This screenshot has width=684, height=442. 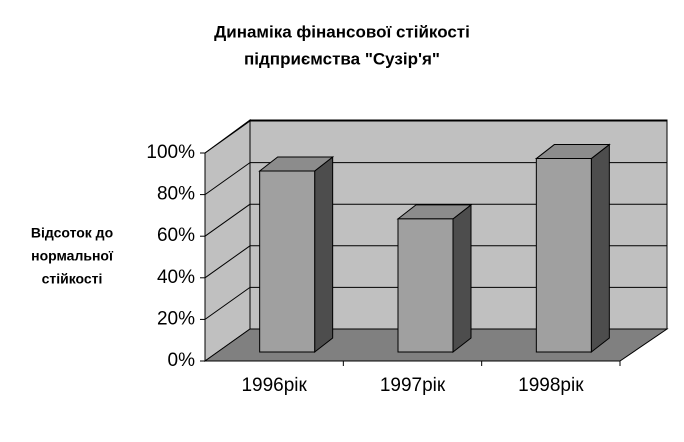 What do you see at coordinates (551, 385) in the screenshot?
I see `x-tick-label: 1998рік` at bounding box center [551, 385].